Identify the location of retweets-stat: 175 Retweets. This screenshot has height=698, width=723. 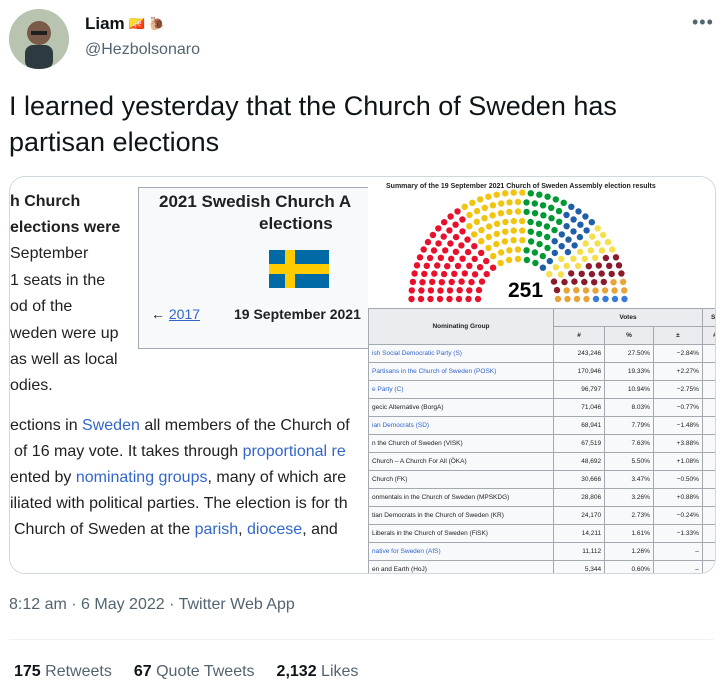
(63, 672).